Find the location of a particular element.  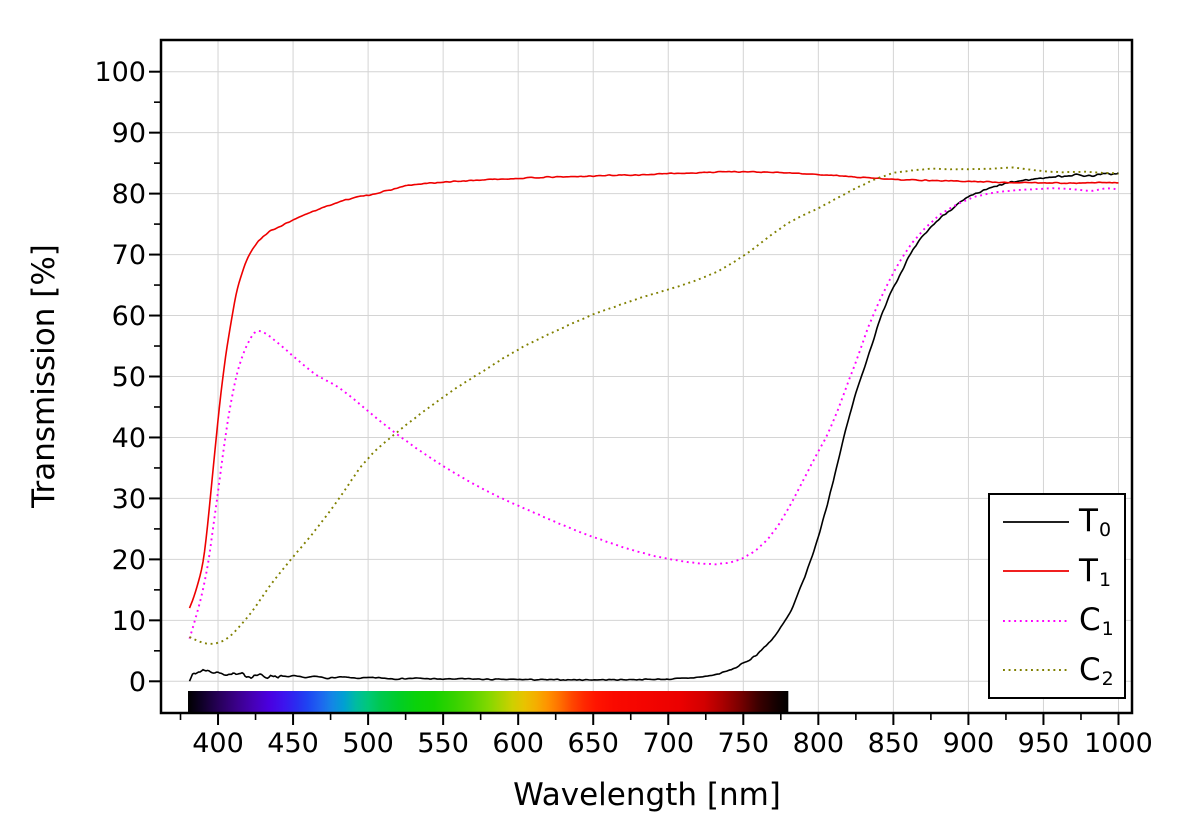

svg-text: 650 is located at coordinates (593, 743).